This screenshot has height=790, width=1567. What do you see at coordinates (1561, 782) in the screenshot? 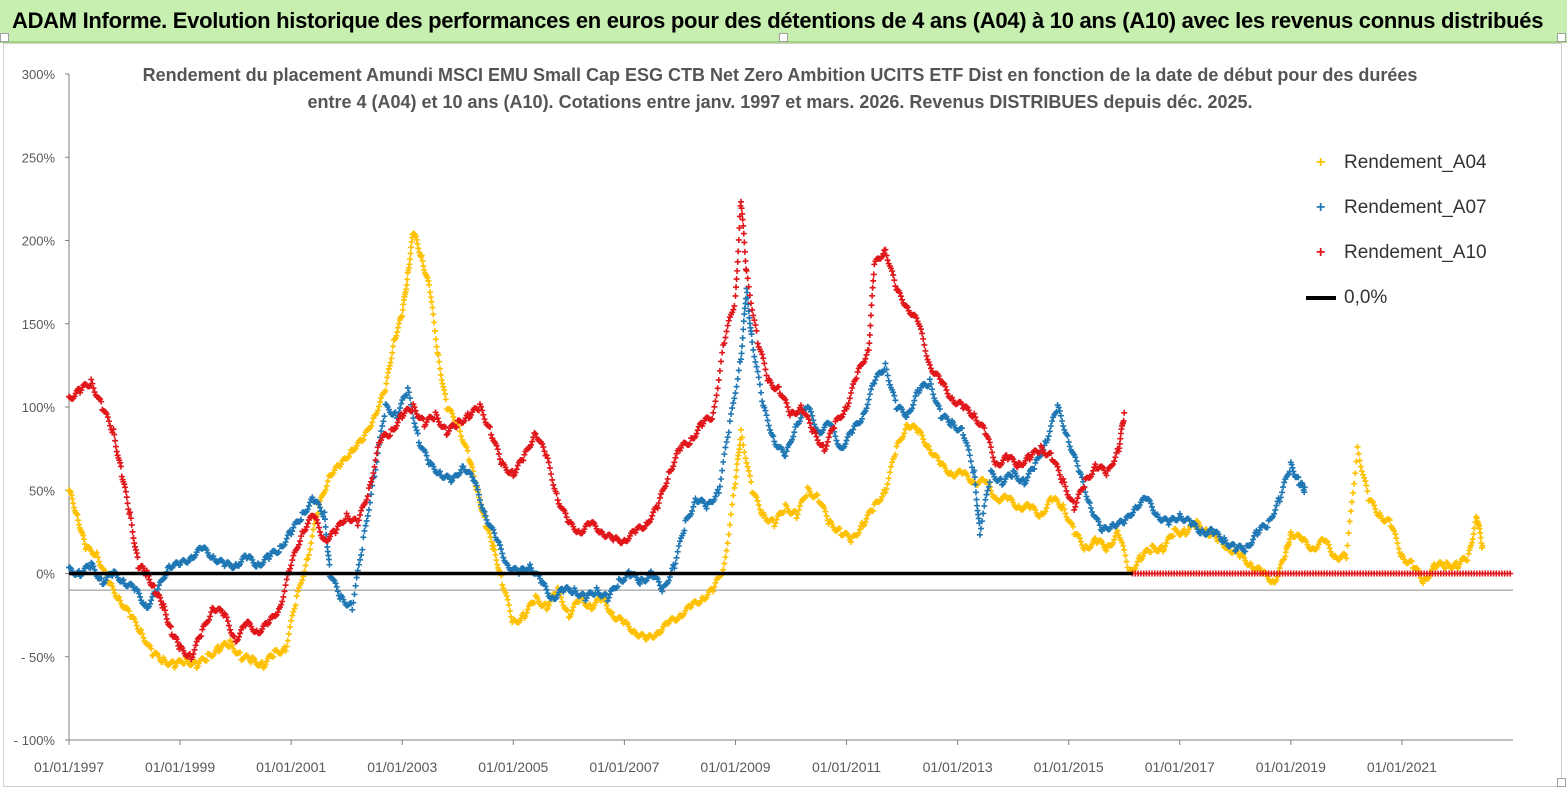
I see `resize-handle-bottom-right` at bounding box center [1561, 782].